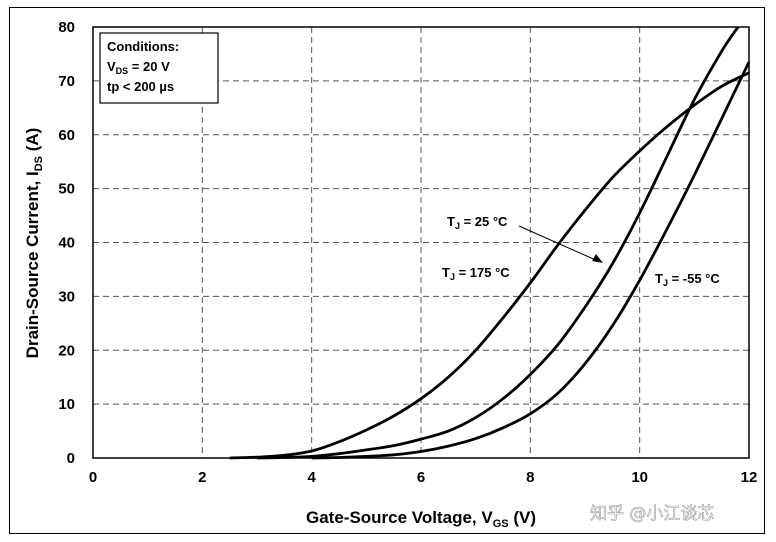  Describe the element at coordinates (66, 404) in the screenshot. I see `y-tick-label: 10` at that location.